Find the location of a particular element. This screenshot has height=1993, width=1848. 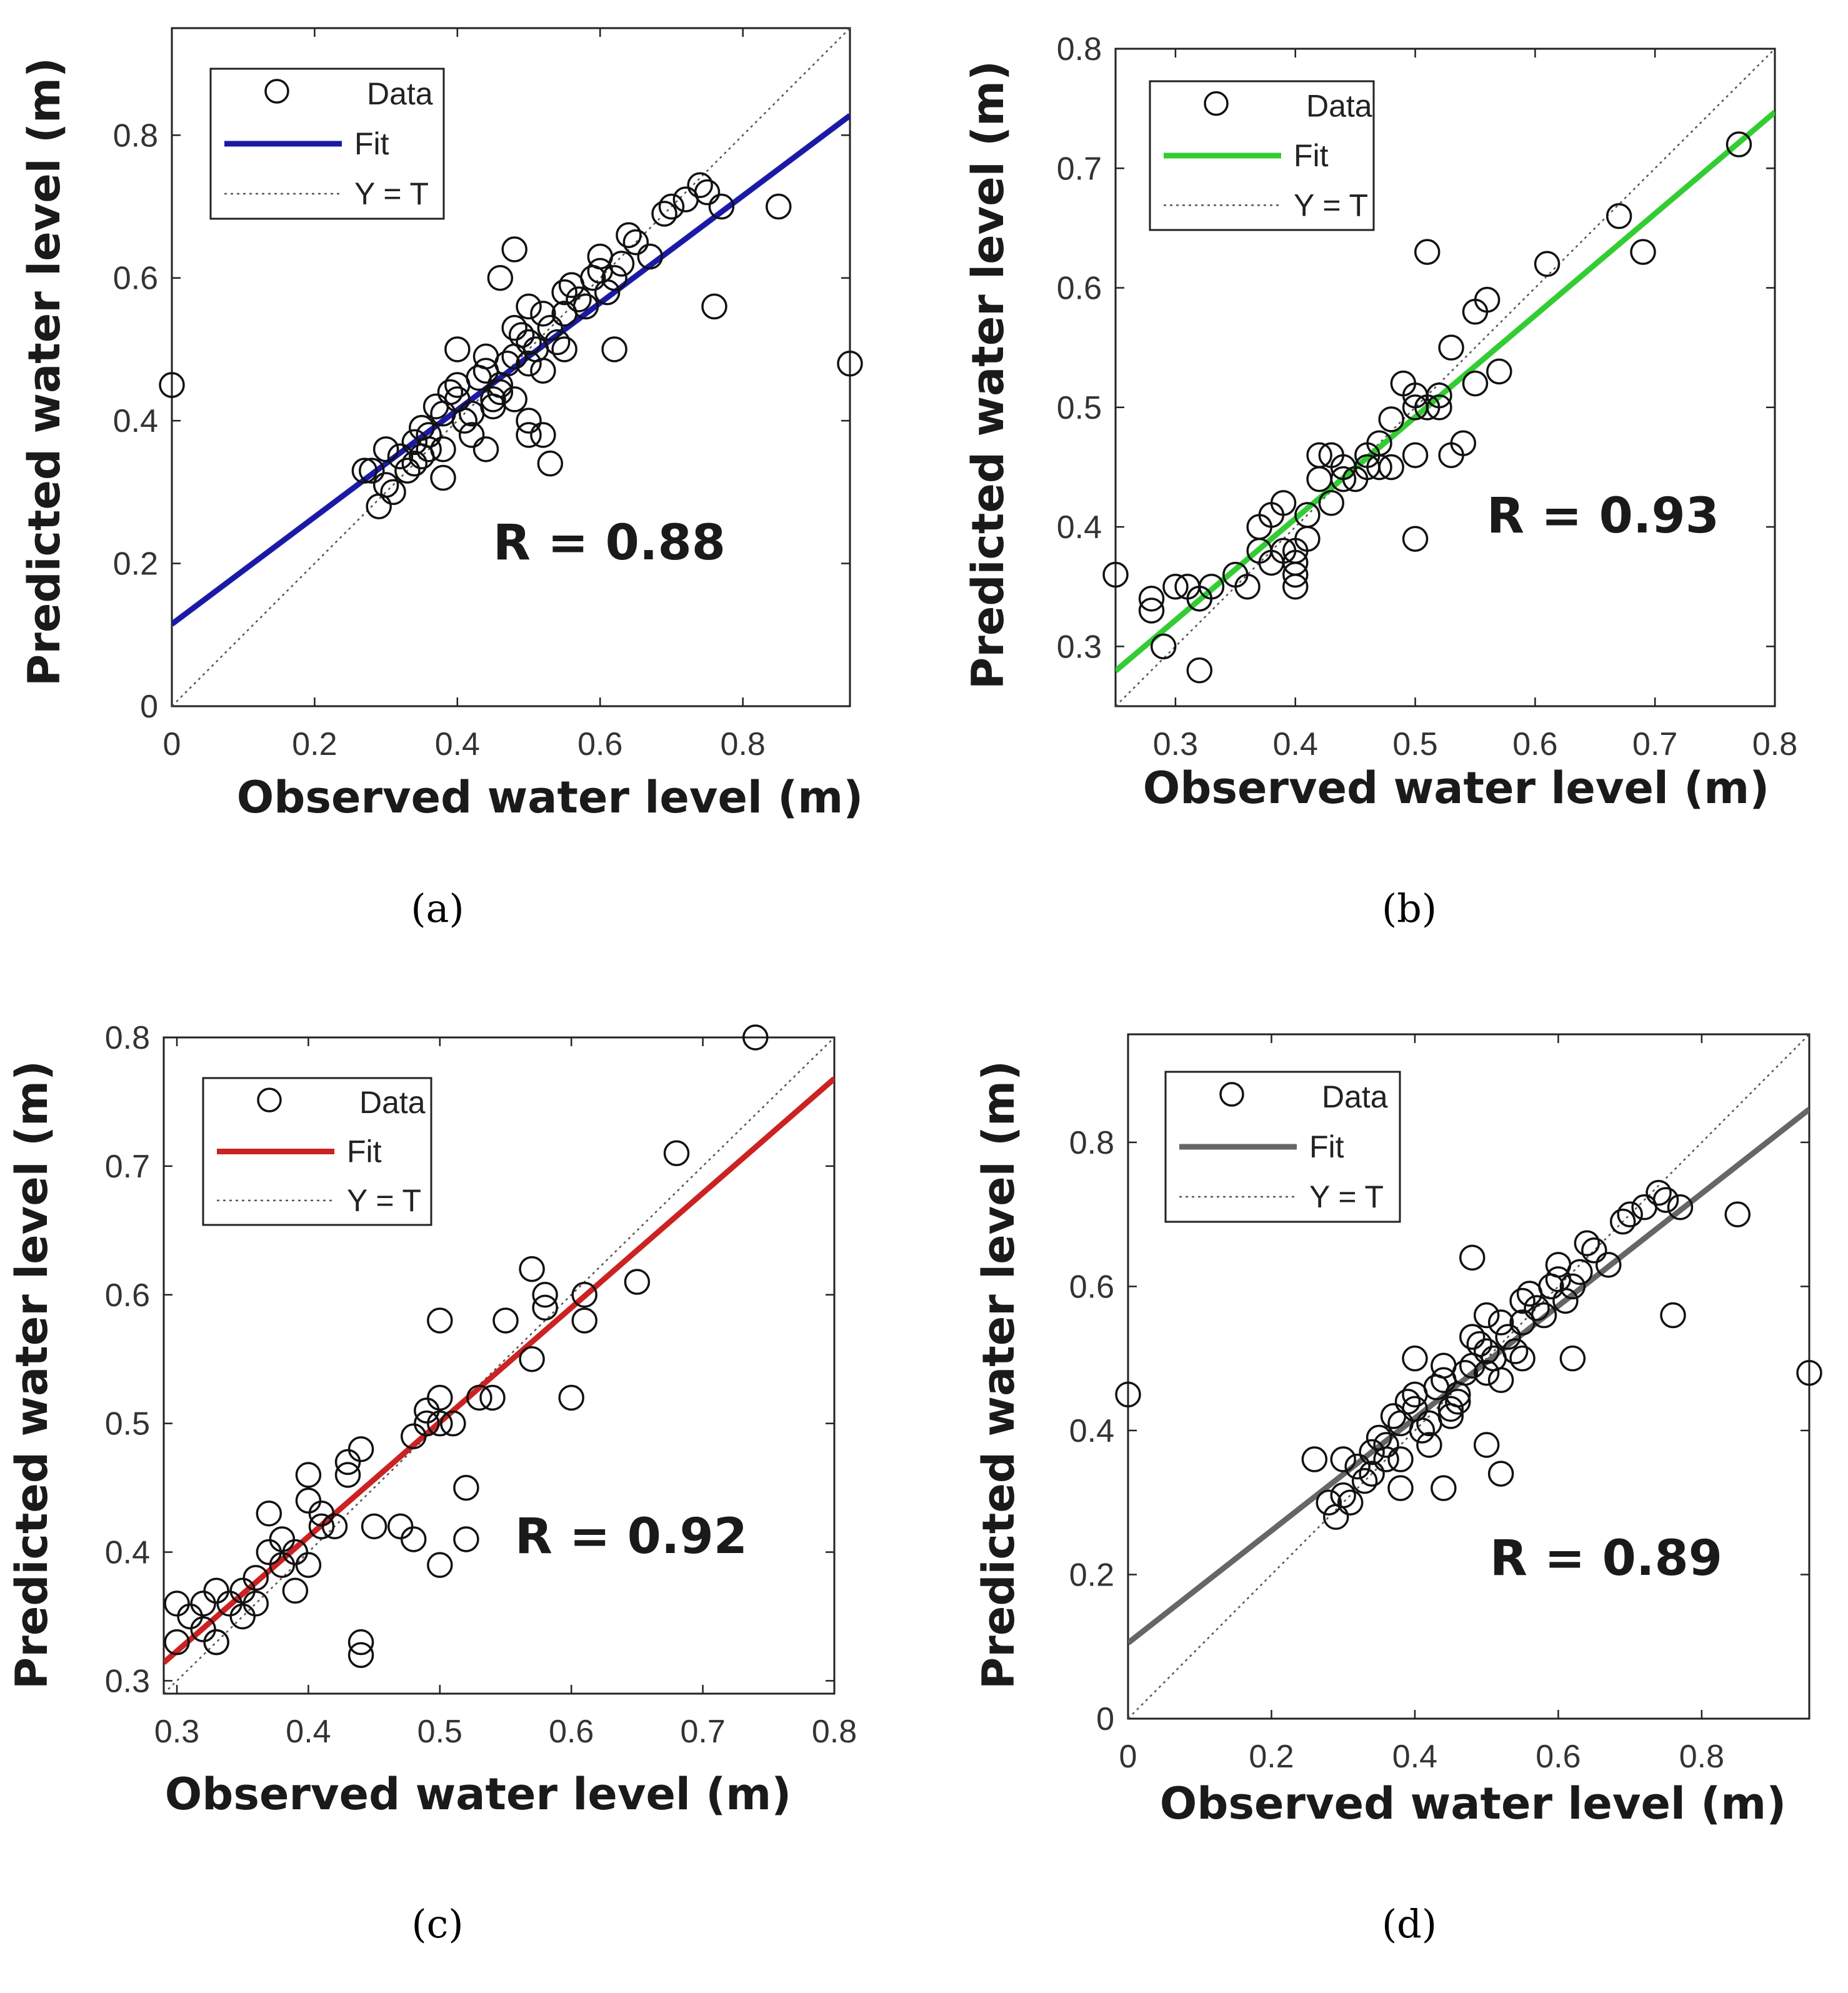

x-tick-label: 0.3 is located at coordinates (176, 1732).